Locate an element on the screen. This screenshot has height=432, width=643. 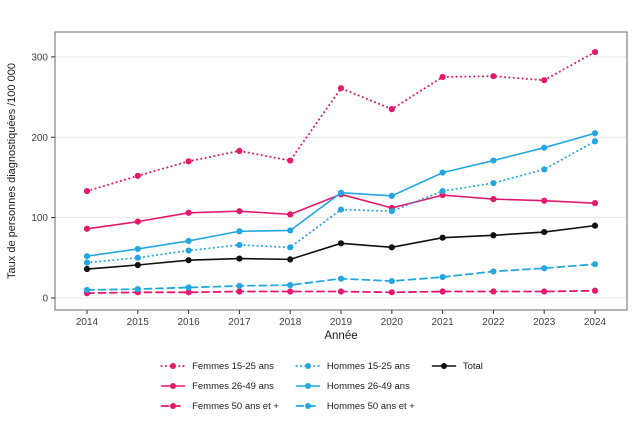
x-tick-label: 2024 is located at coordinates (595, 322).